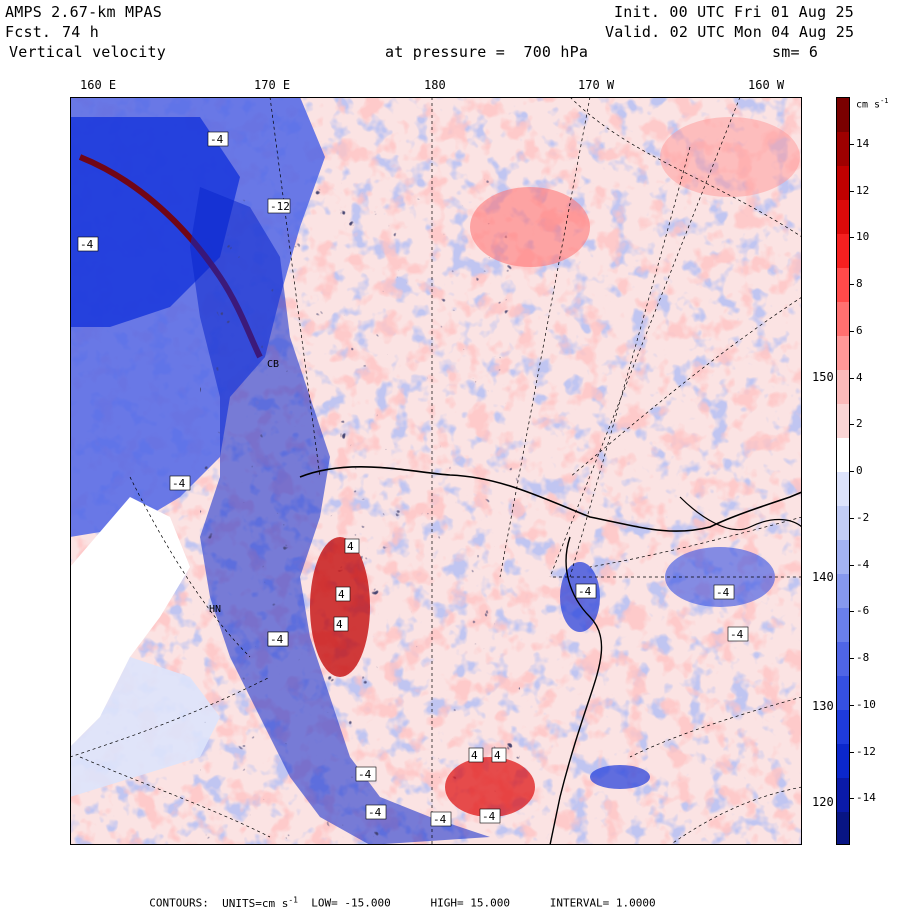 The height and width of the screenshot is (910, 900). What do you see at coordinates (859, 424) in the screenshot?
I see `colorbar-tick-label: 2` at bounding box center [859, 424].